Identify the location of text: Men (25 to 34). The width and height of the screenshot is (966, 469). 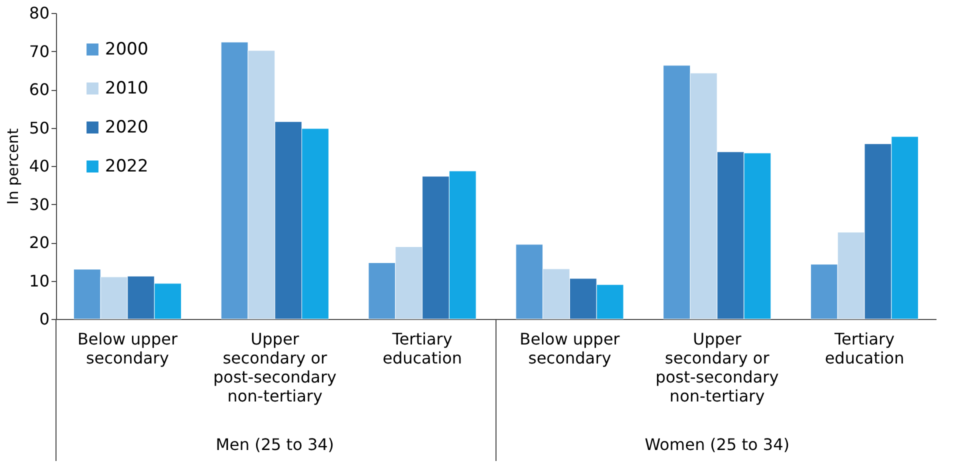
(275, 444).